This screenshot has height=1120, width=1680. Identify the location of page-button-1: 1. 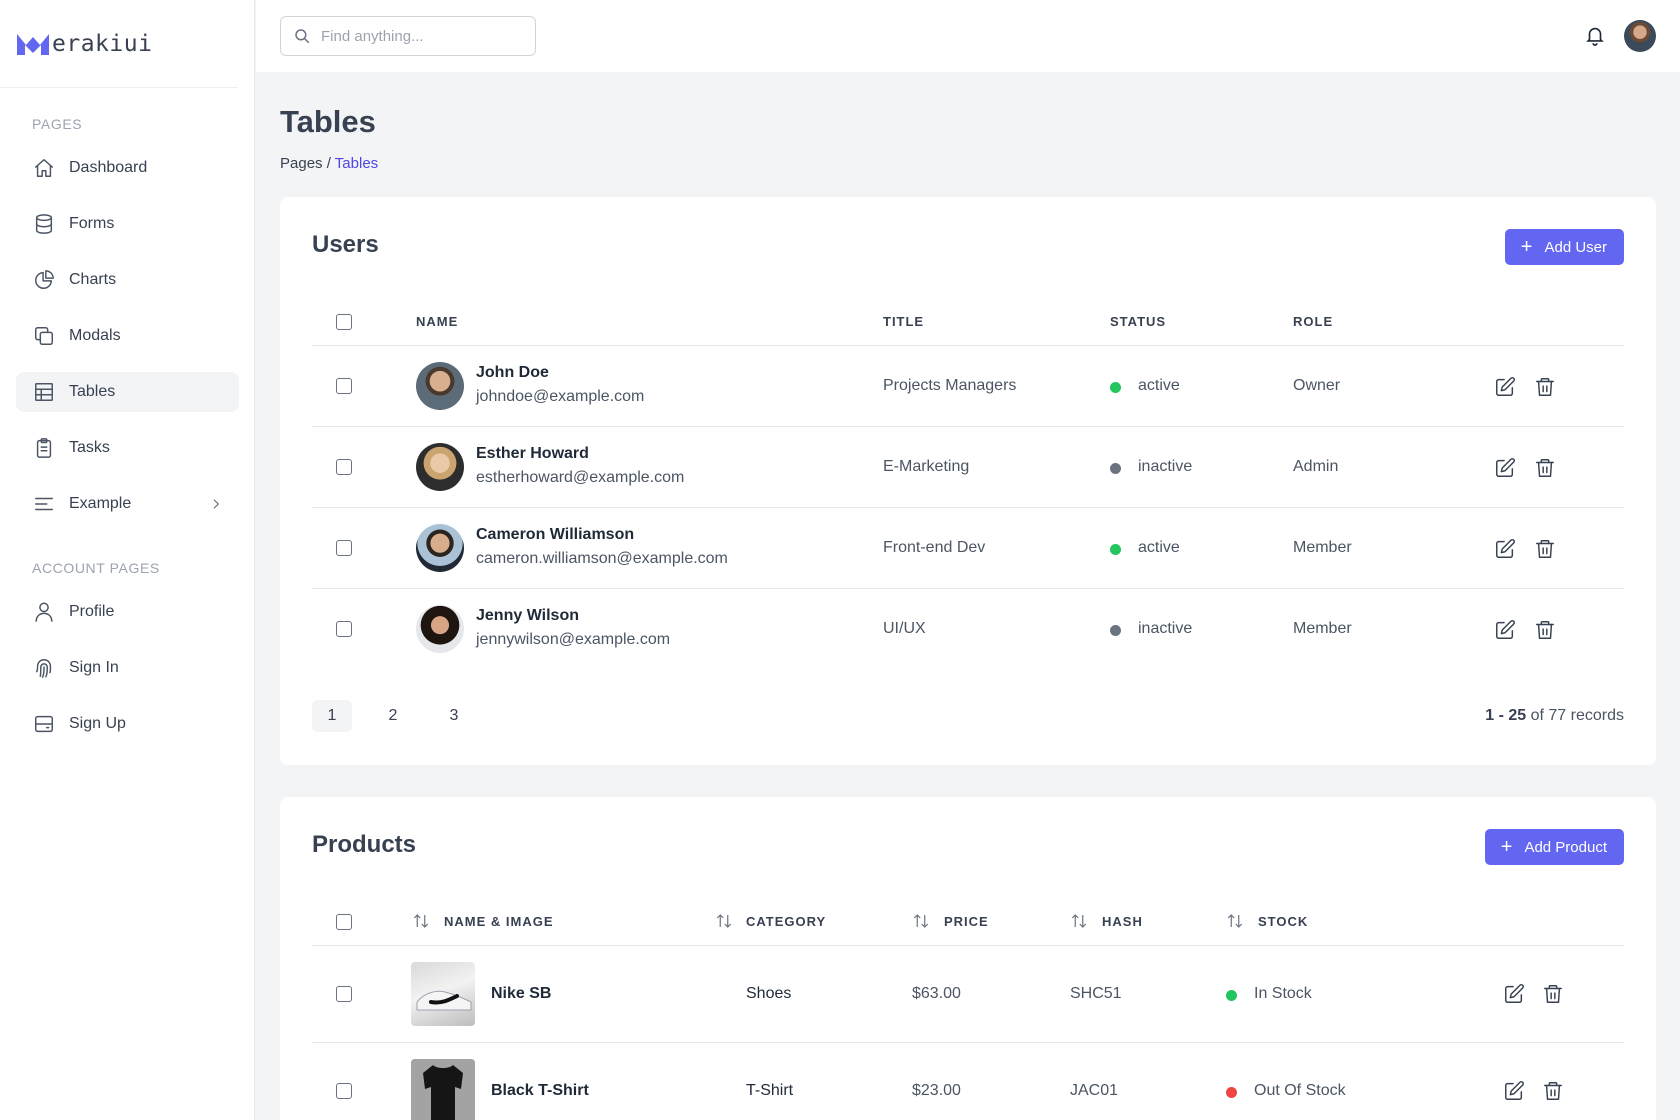
(332, 716).